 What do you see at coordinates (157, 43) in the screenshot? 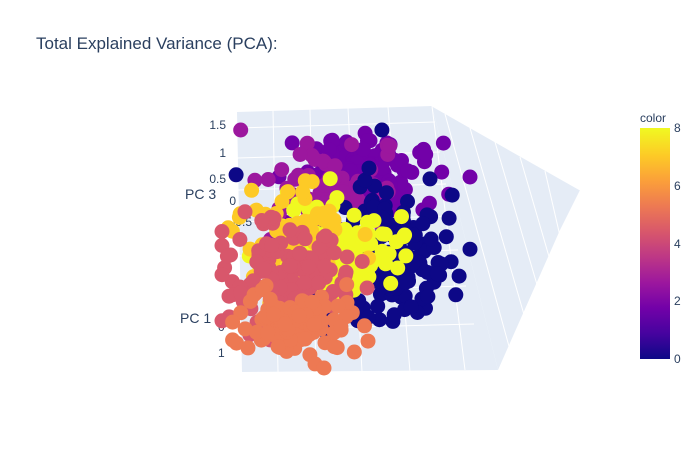
I see `chart-title: Total Explained Variance (PCA):` at bounding box center [157, 43].